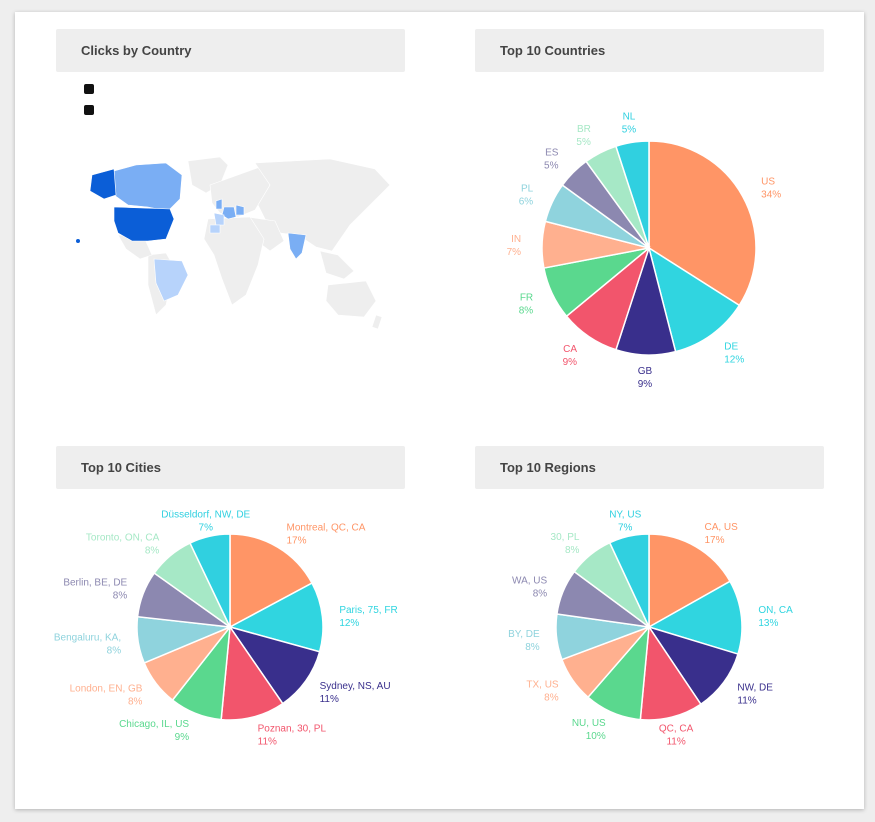 This screenshot has height=822, width=875. I want to click on countries-category-label: ES, so click(552, 152).